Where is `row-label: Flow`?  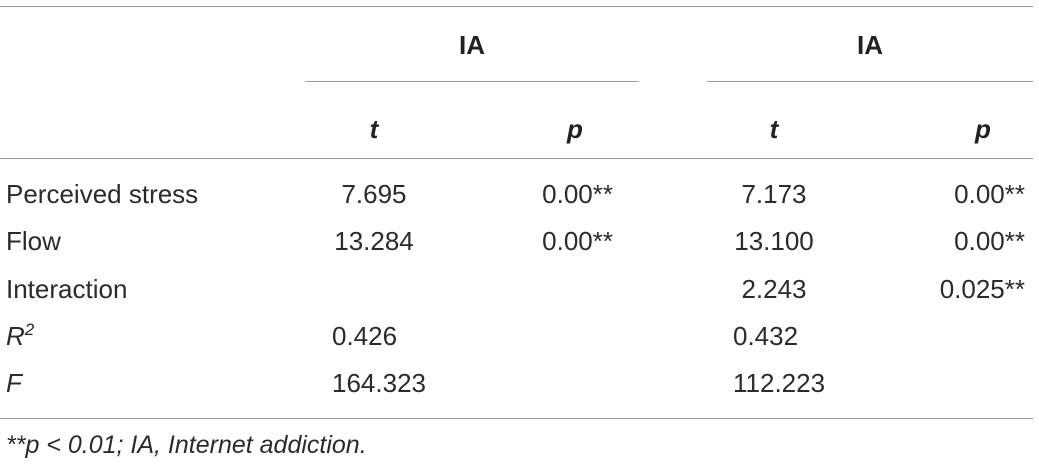
row-label: Flow is located at coordinates (33, 241).